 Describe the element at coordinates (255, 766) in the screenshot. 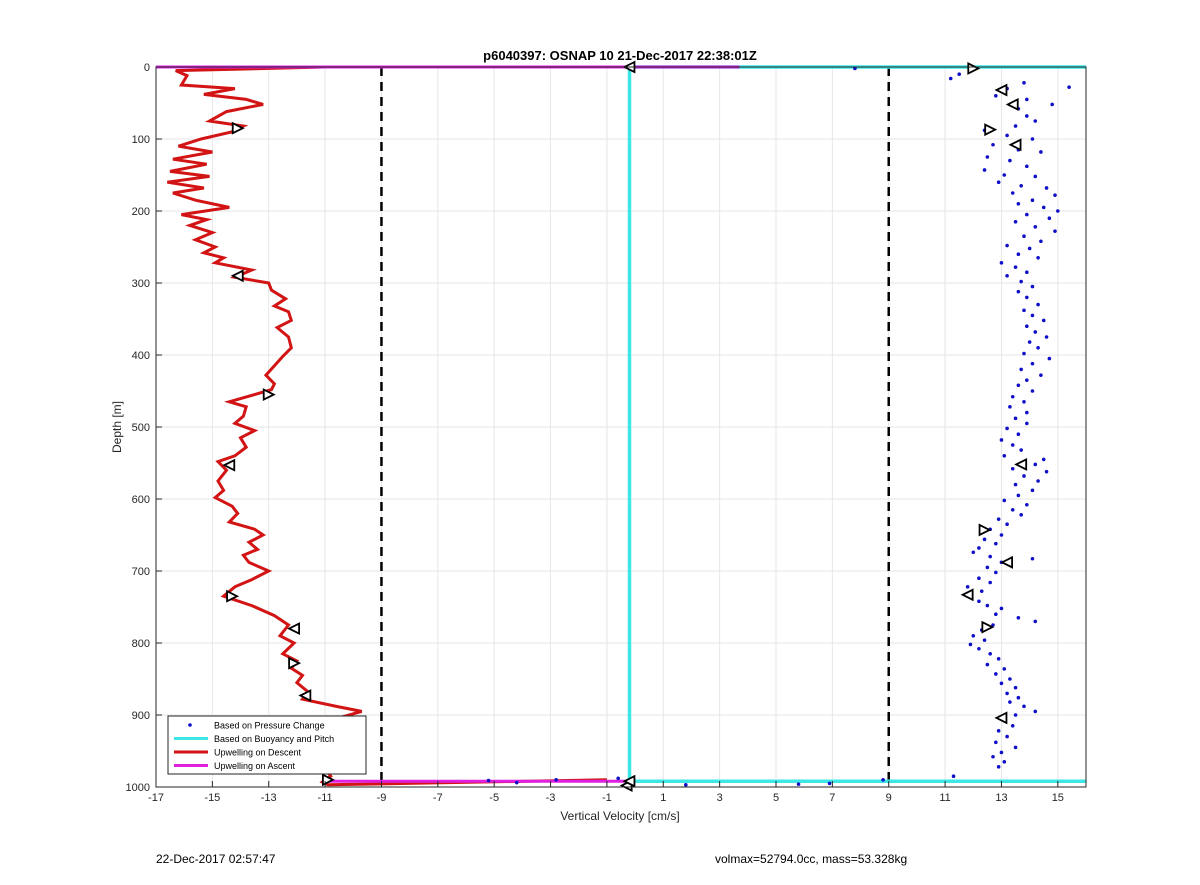

I see `legend-label: Upwelling on Ascent` at that location.